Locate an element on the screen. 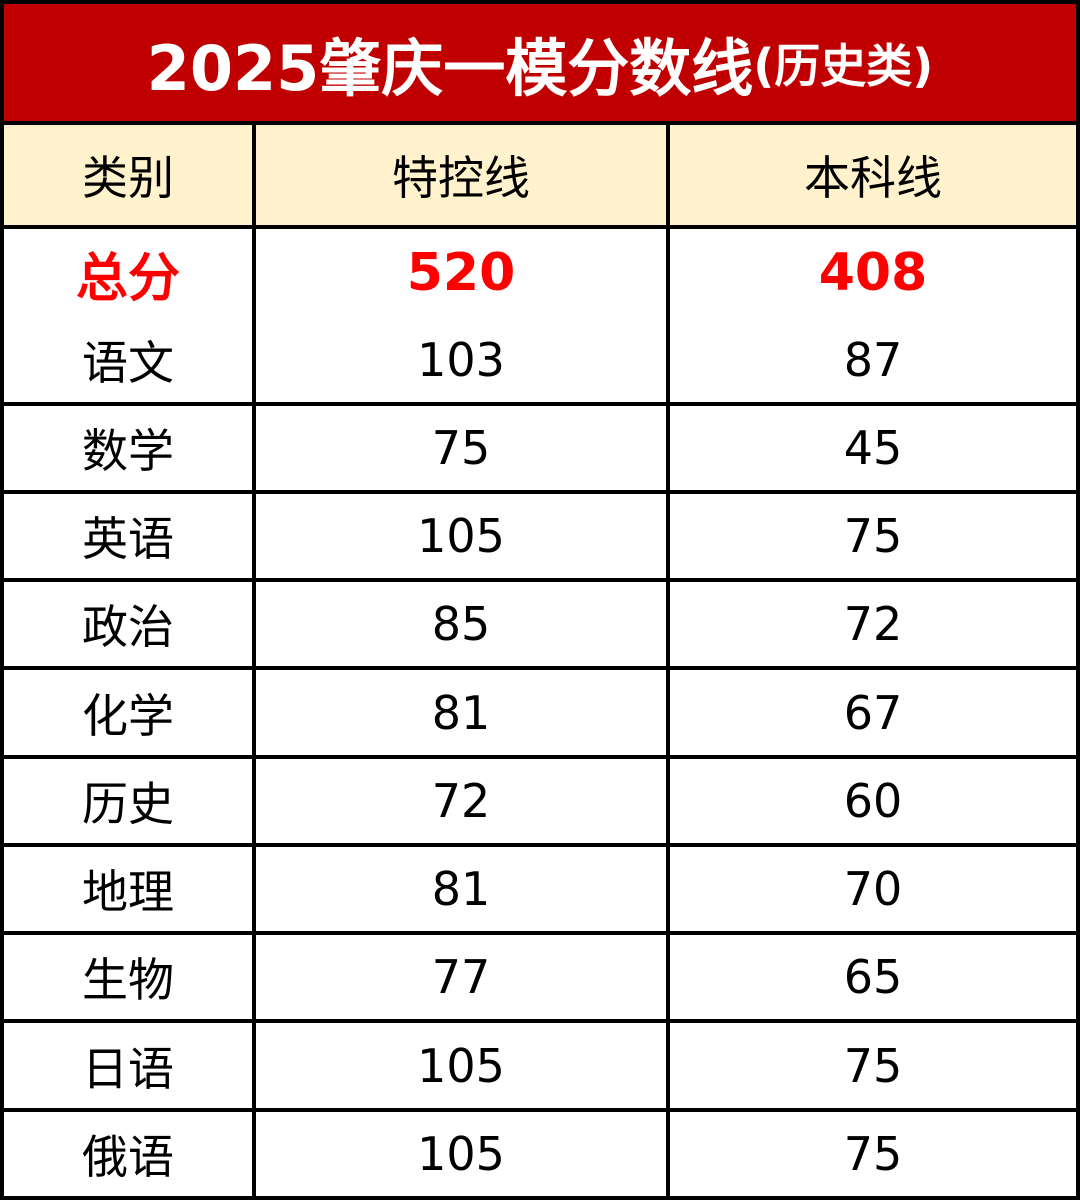  total-benke: 408 is located at coordinates (871, 271).